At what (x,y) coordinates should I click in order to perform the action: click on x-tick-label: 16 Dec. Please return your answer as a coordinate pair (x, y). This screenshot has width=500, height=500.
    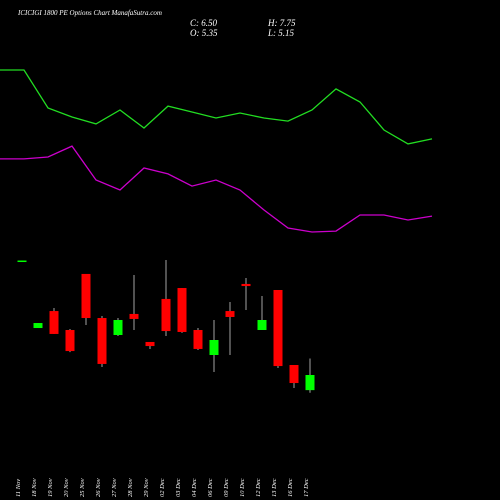
    Looking at the image, I should click on (290, 487).